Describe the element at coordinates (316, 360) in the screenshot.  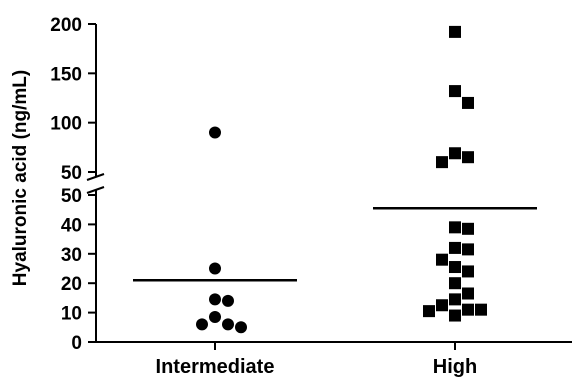
I see `x-ticks: Intermediate High` at that location.